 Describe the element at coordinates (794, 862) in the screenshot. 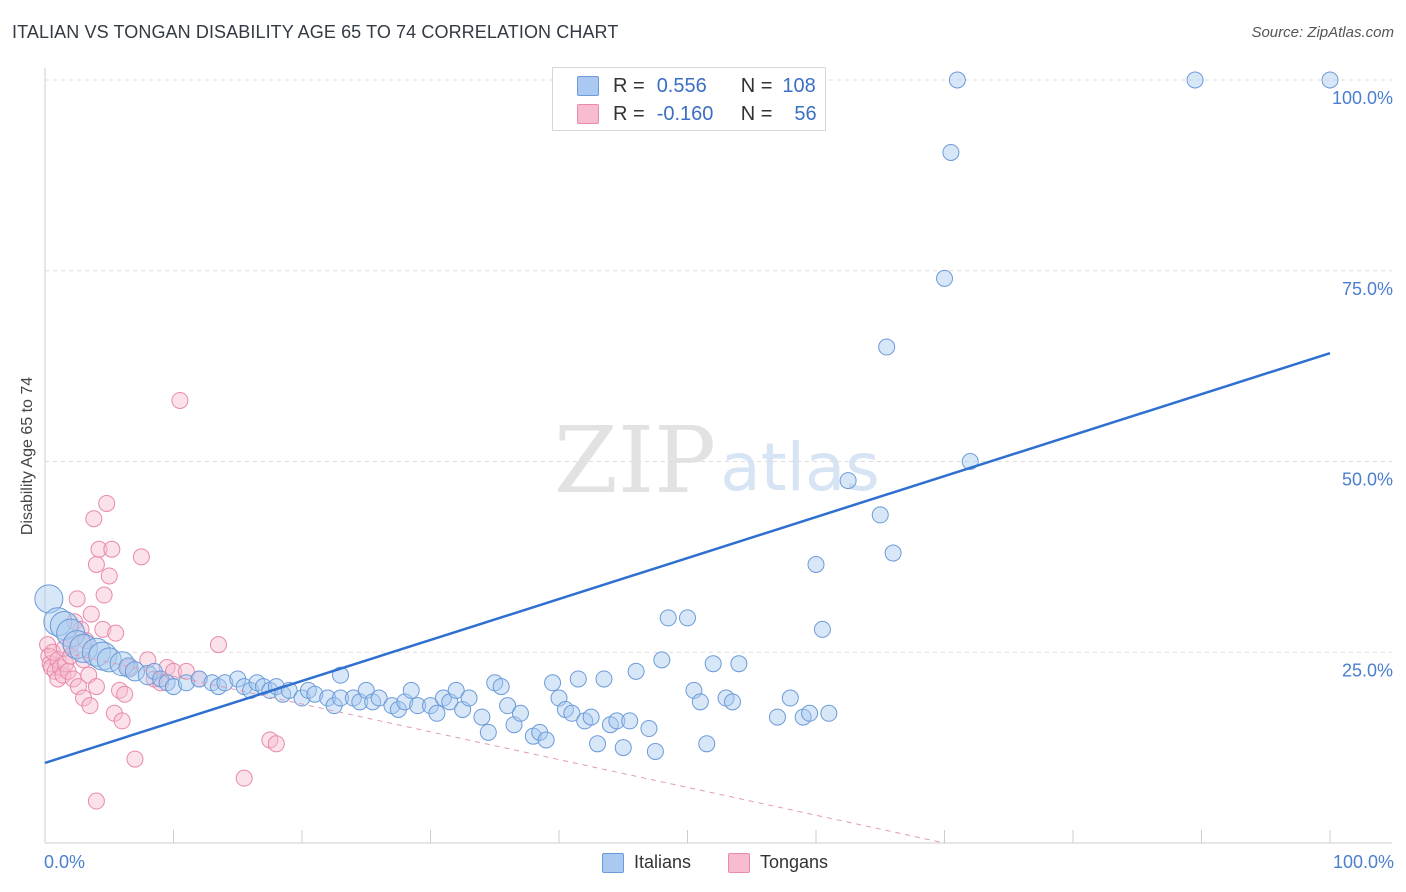

I see `tongans-legend-label: Tongans` at that location.